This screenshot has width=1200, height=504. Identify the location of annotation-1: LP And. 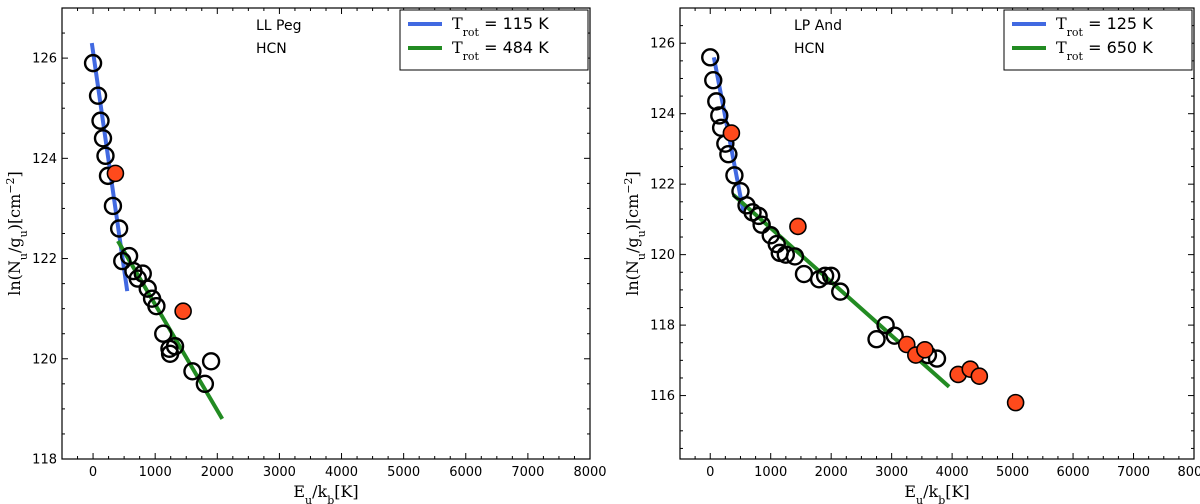
(818, 26).